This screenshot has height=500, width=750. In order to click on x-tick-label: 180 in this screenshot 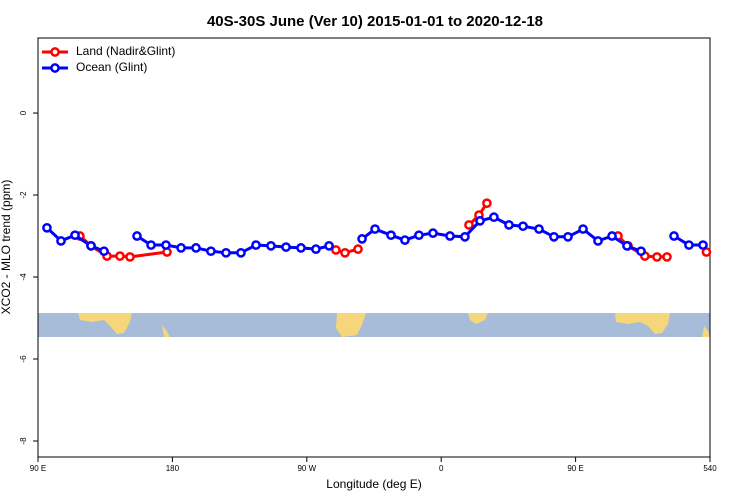, I will do `click(173, 468)`.